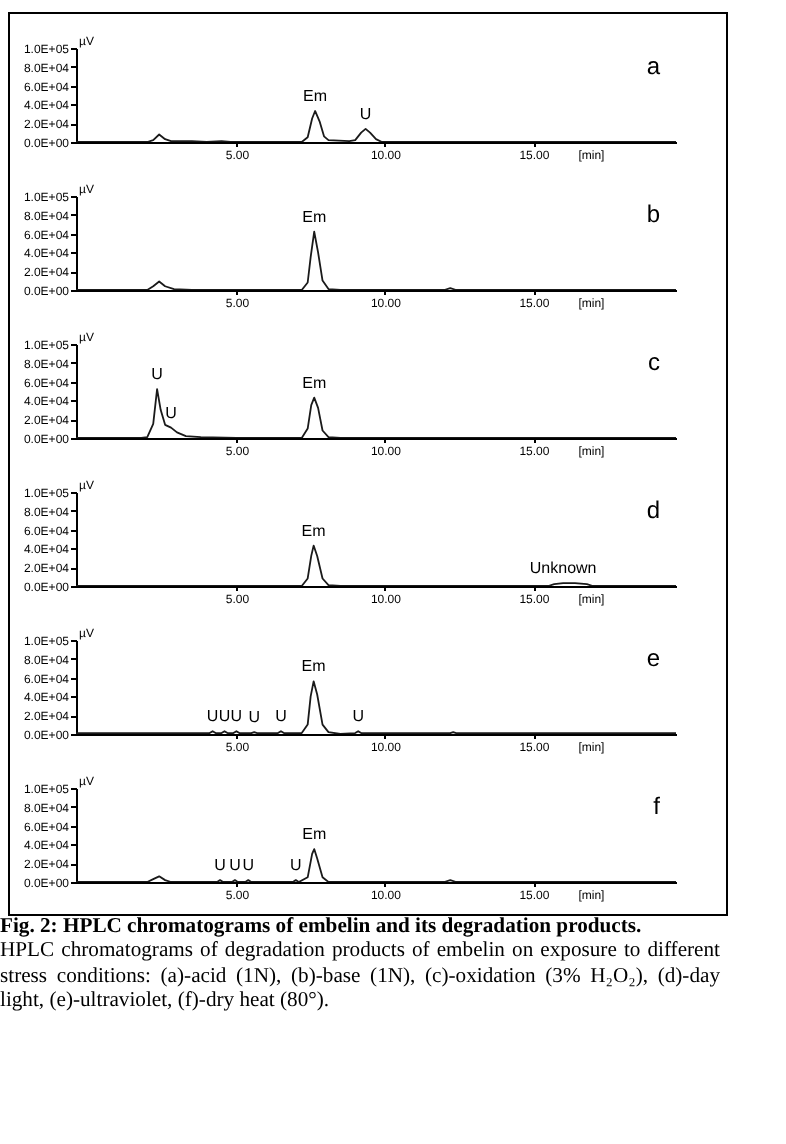 The image size is (786, 1144). What do you see at coordinates (653, 658) in the screenshot?
I see `chart-title: e` at bounding box center [653, 658].